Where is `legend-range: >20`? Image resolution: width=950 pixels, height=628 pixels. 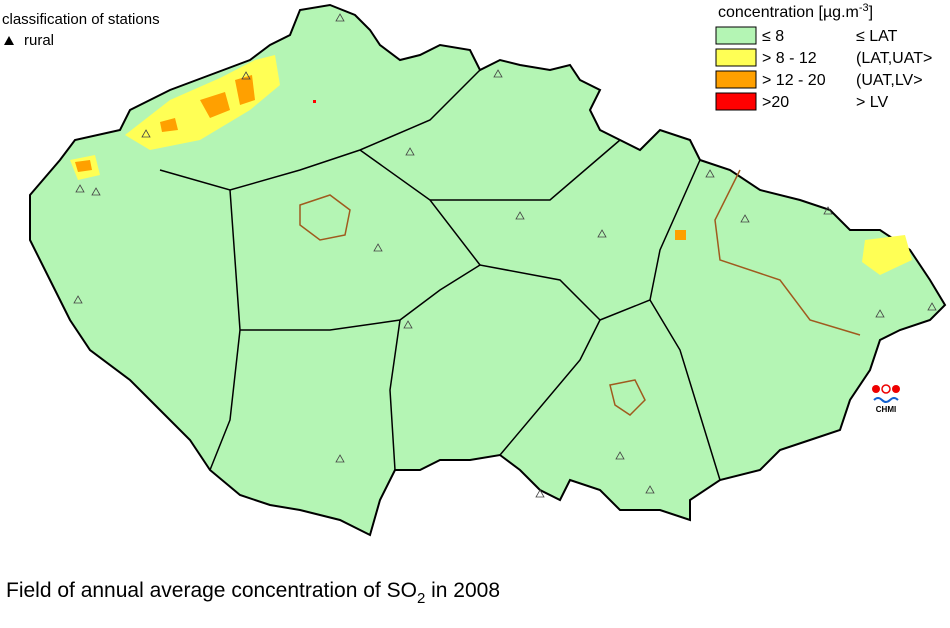
legend-range: >20 is located at coordinates (775, 102).